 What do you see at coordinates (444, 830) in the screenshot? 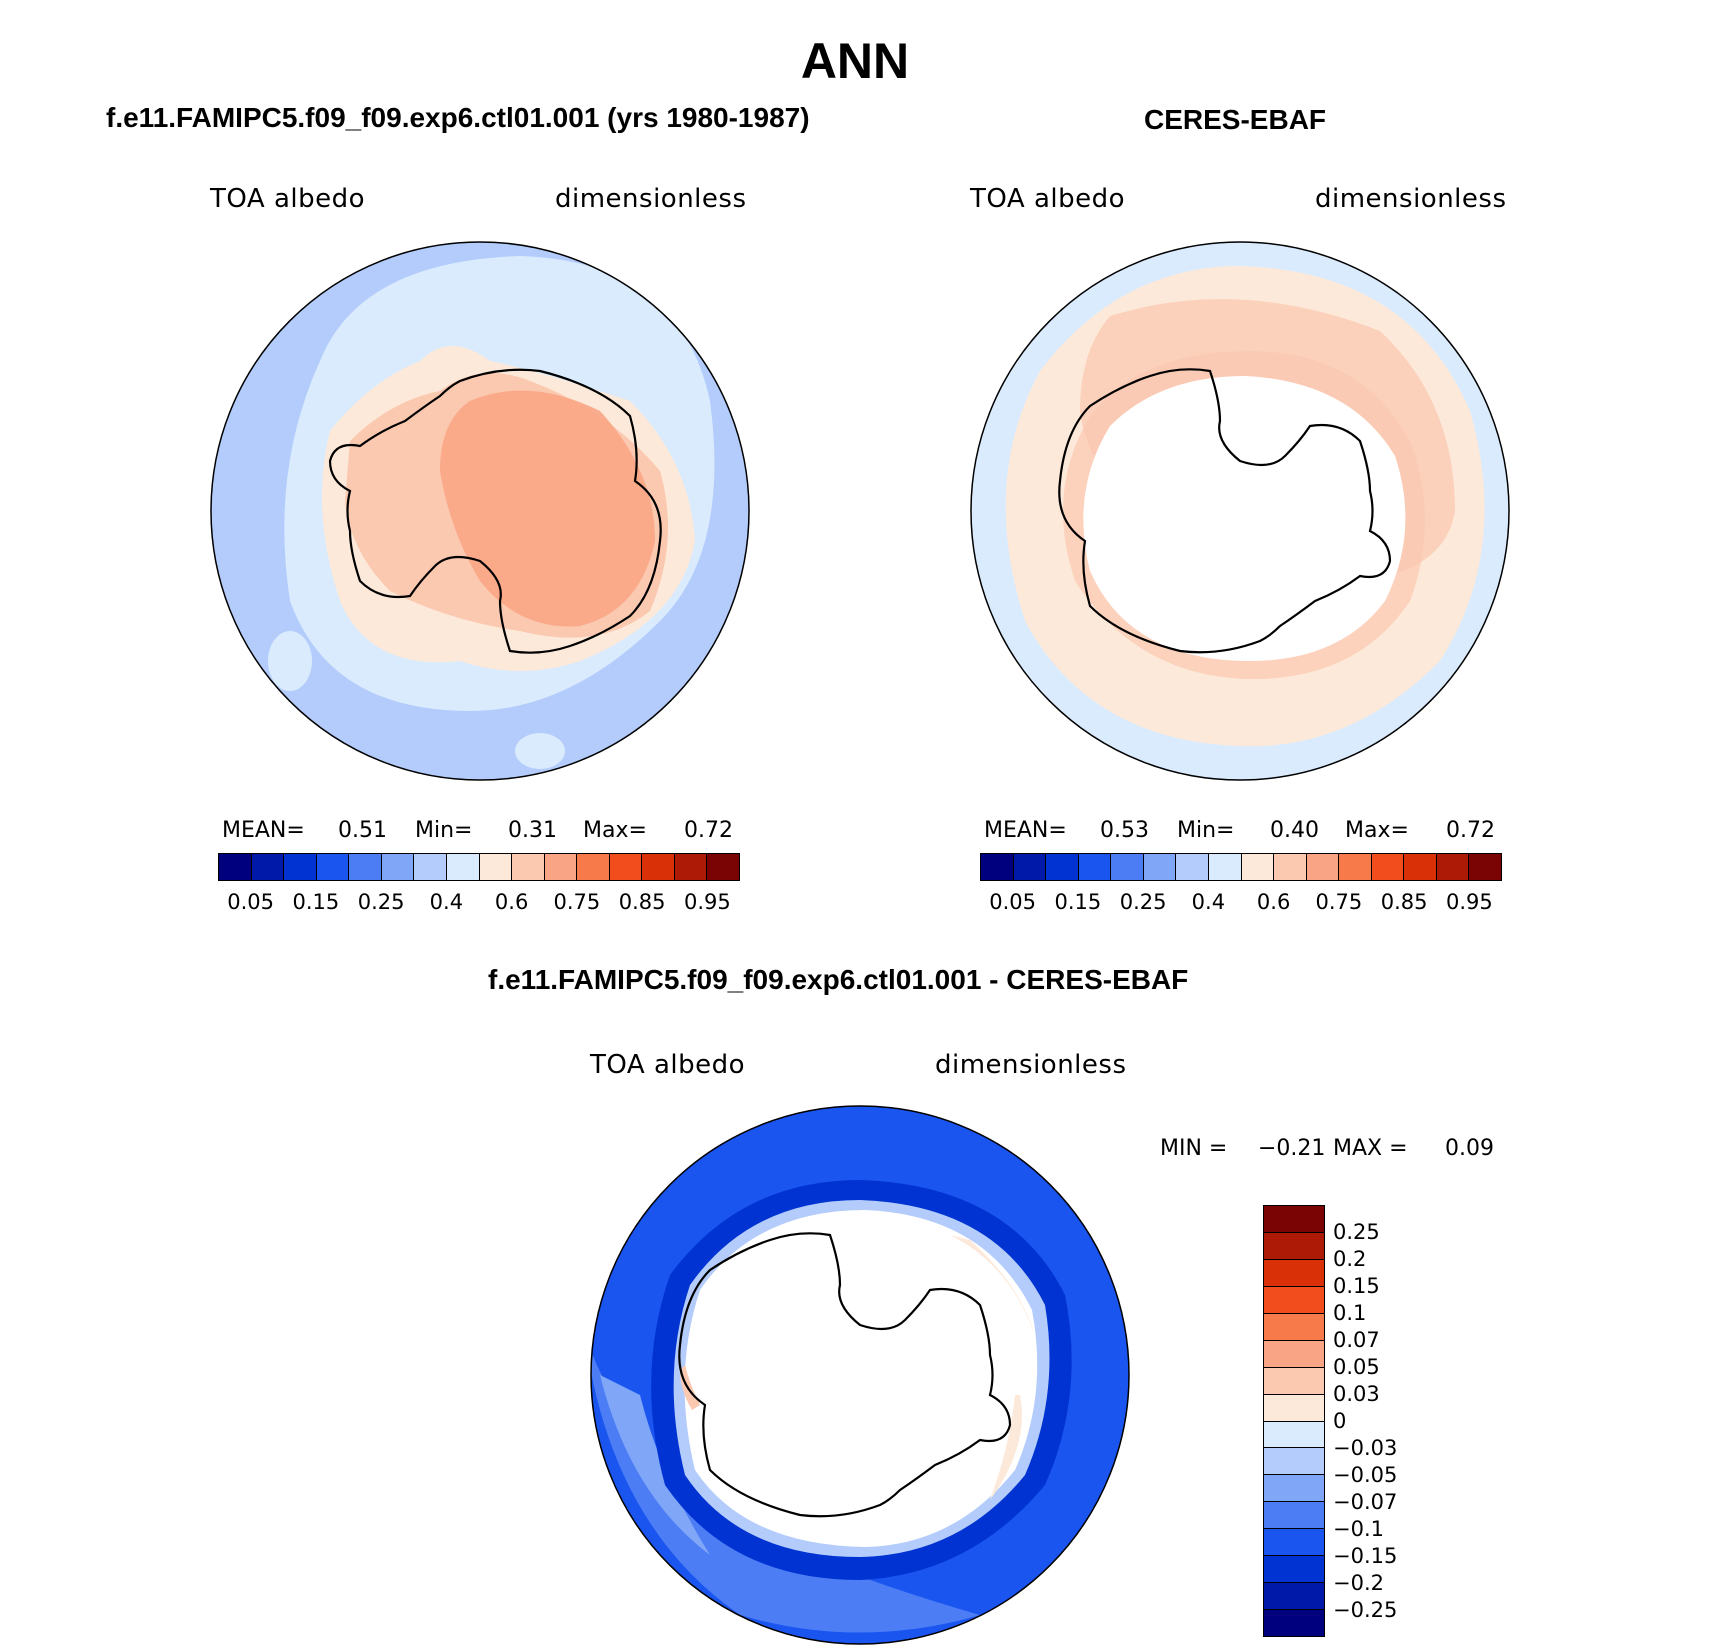
I see `model-min-label: Min=` at bounding box center [444, 830].